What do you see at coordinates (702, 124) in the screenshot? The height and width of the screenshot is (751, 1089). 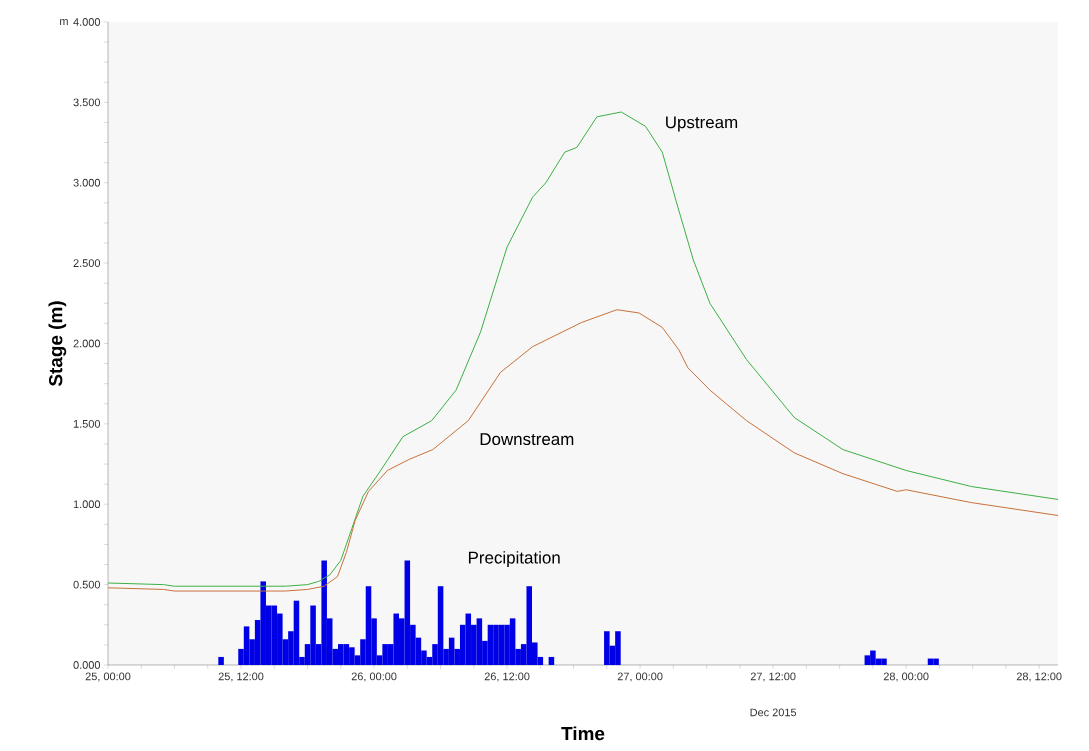 I see `series-label: Upstream` at bounding box center [702, 124].